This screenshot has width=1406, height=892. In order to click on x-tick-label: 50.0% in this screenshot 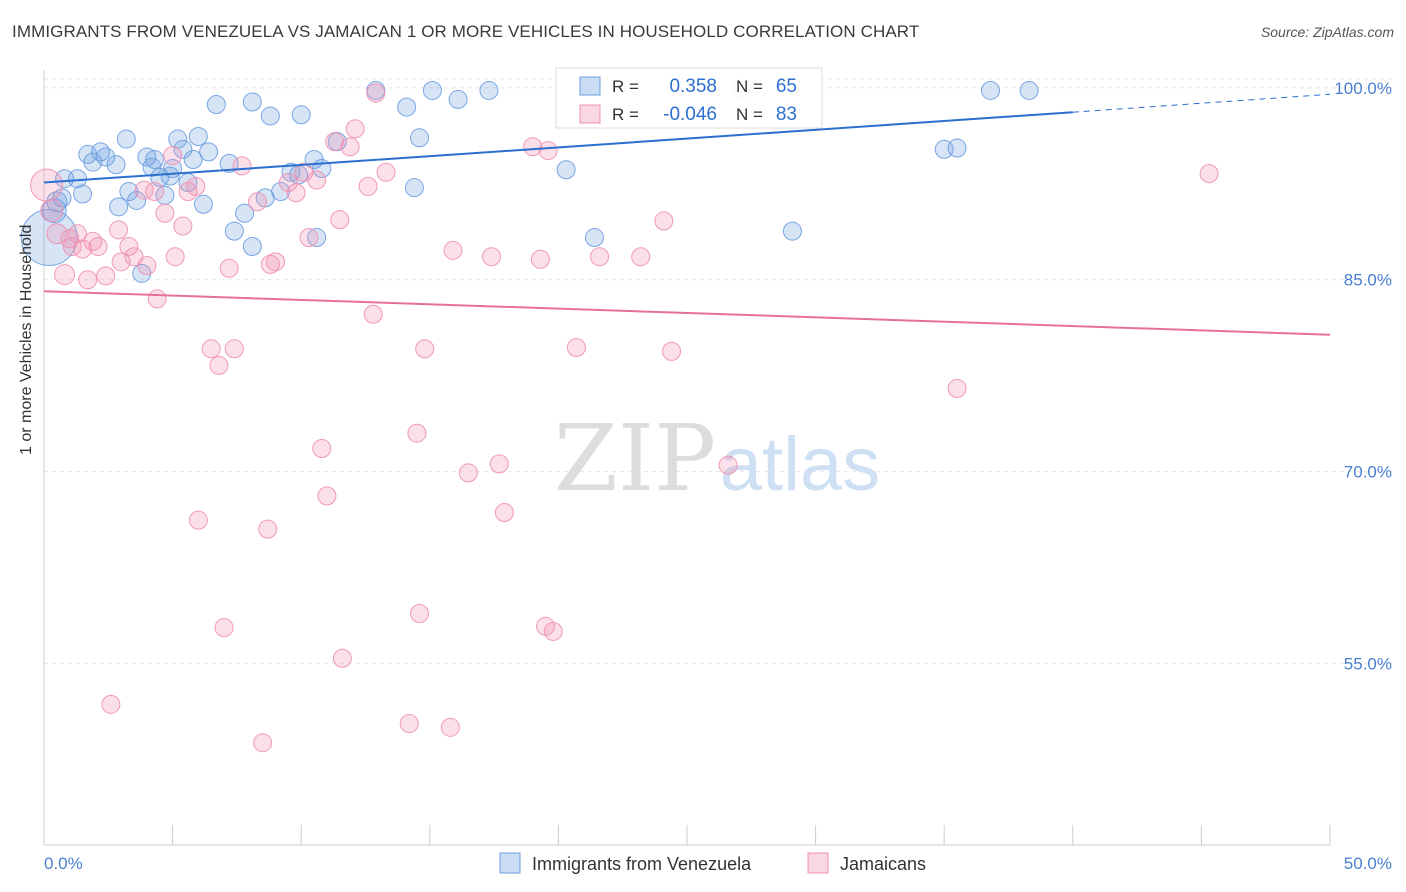, I will do `click(1368, 863)`.